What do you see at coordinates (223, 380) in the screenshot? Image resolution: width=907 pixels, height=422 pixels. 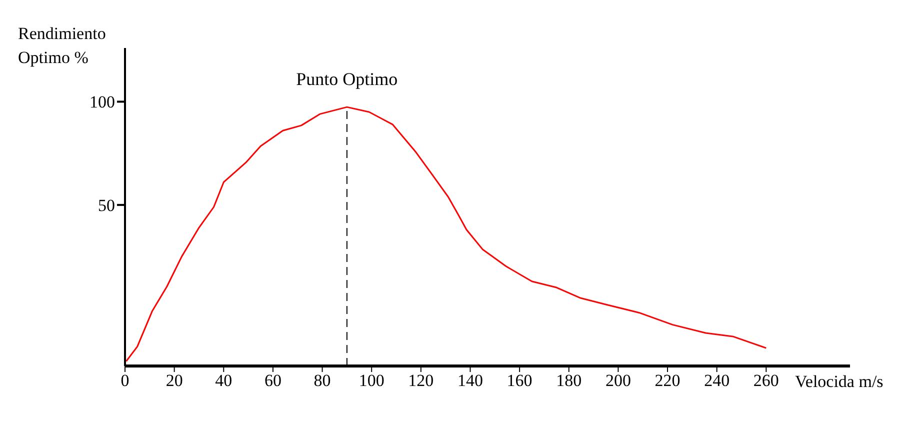 I see `x-tick-label: 40` at bounding box center [223, 380].